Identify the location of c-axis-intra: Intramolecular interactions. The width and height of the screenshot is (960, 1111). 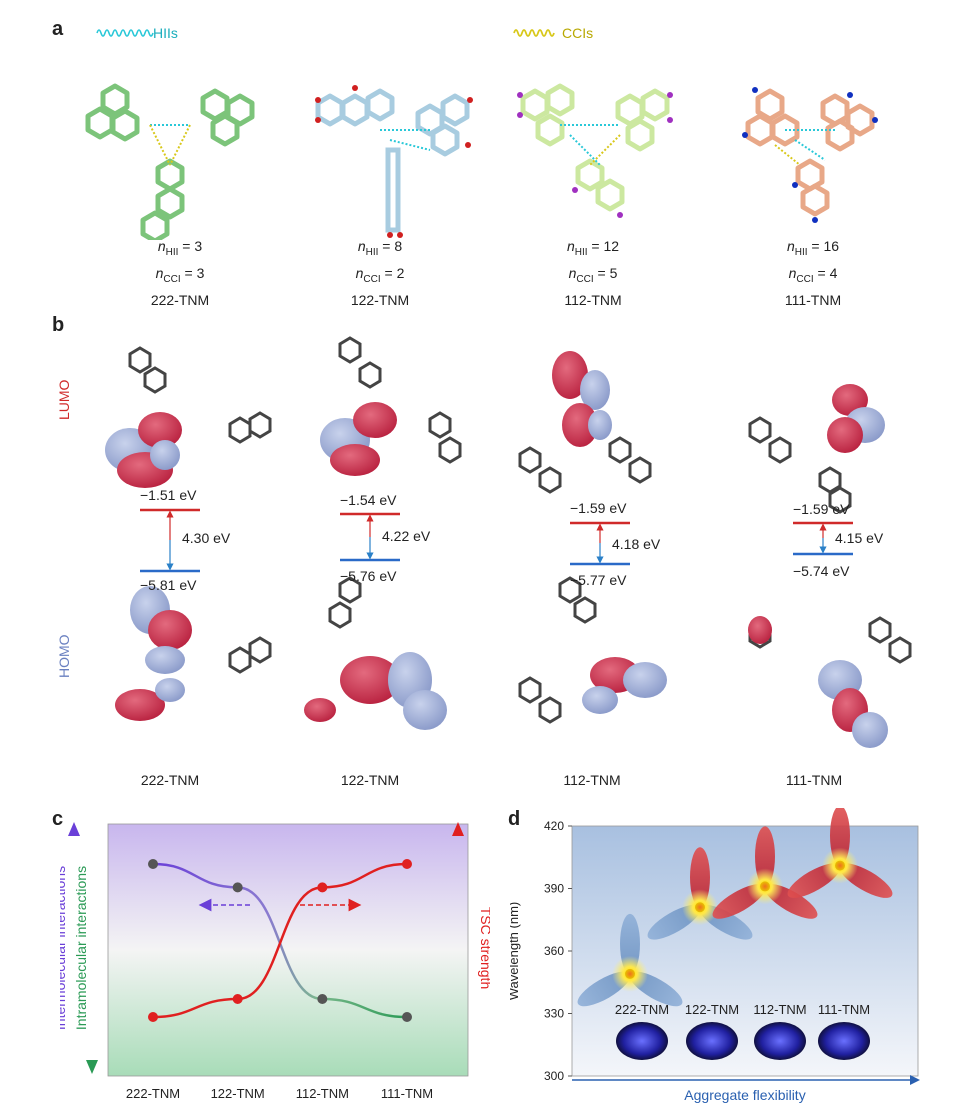
(81, 948).